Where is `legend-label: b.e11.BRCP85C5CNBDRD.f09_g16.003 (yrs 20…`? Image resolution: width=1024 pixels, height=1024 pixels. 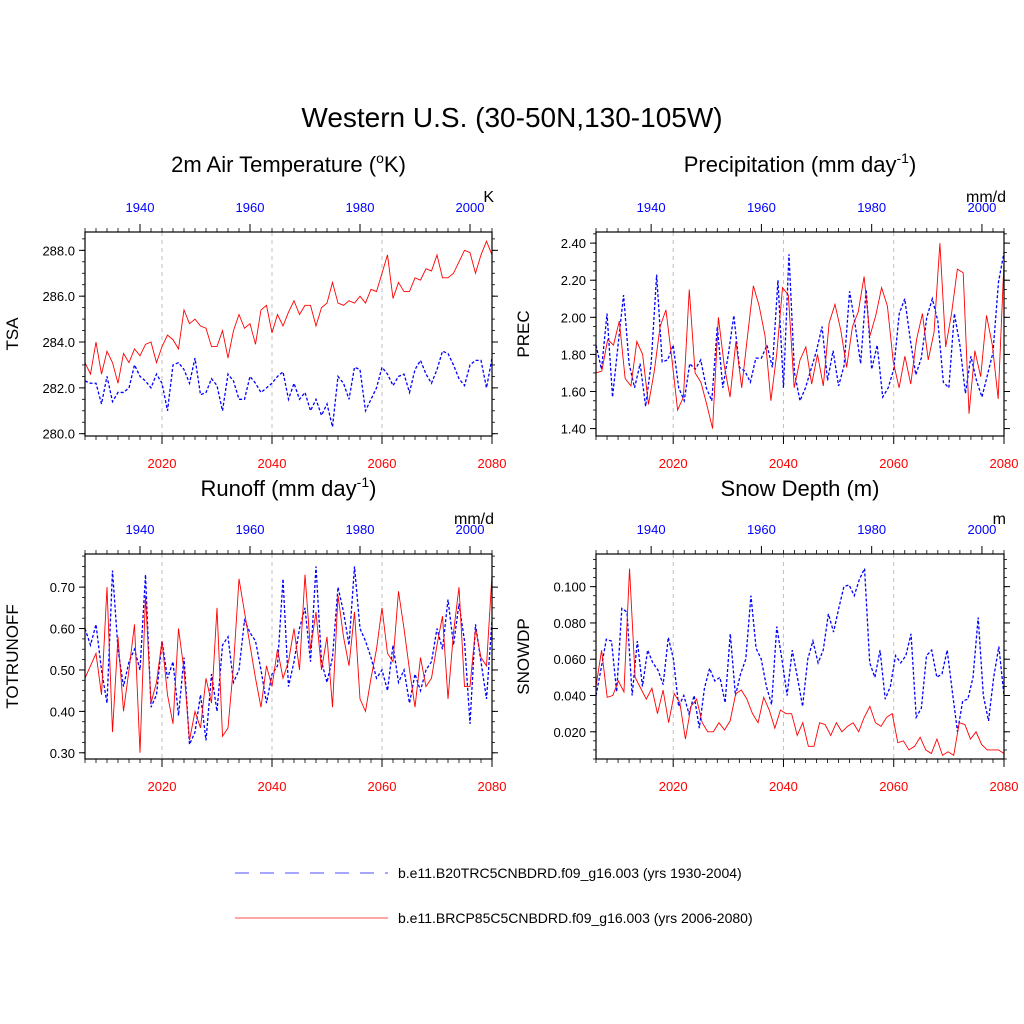 legend-label: b.e11.BRCP85C5CNBDRD.f09_g16.003 (yrs 20… is located at coordinates (575, 918).